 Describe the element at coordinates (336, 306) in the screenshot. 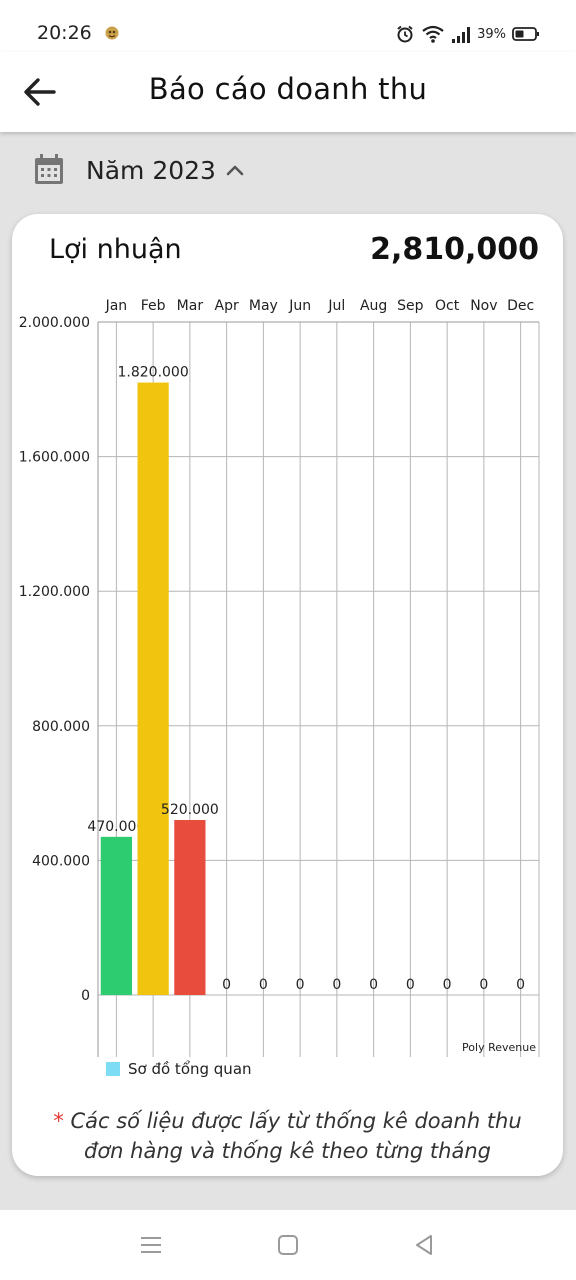

I see `x-tick-label: Jul` at that location.